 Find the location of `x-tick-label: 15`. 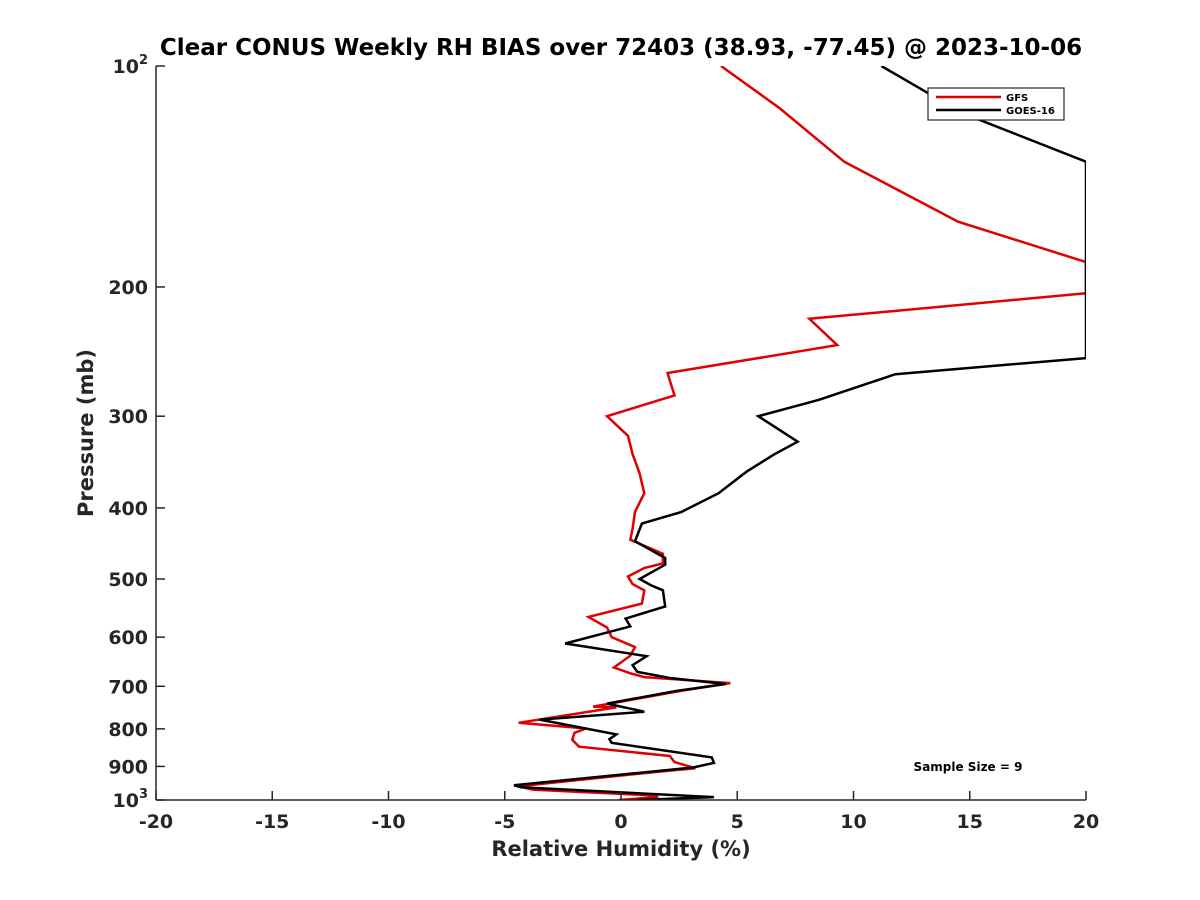

x-tick-label: 15 is located at coordinates (970, 822).